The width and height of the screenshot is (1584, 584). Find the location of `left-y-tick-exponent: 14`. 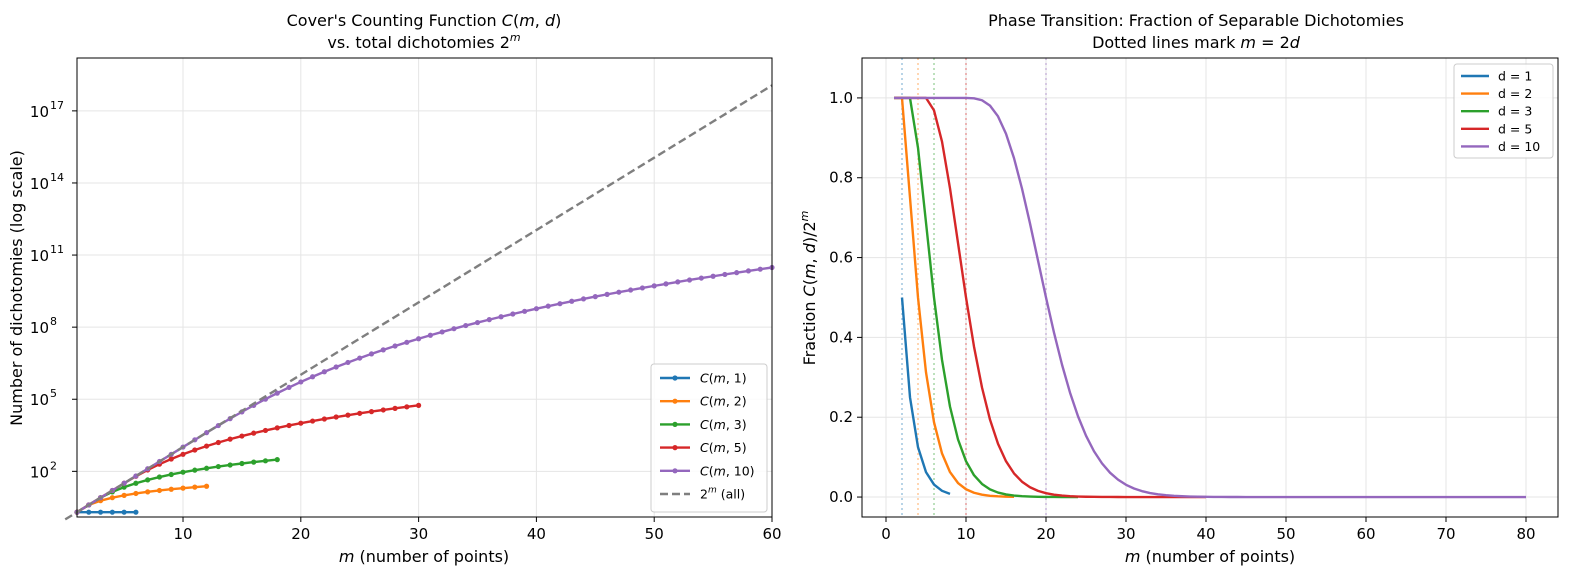

left-y-tick-exponent: 14 is located at coordinates (57, 177).